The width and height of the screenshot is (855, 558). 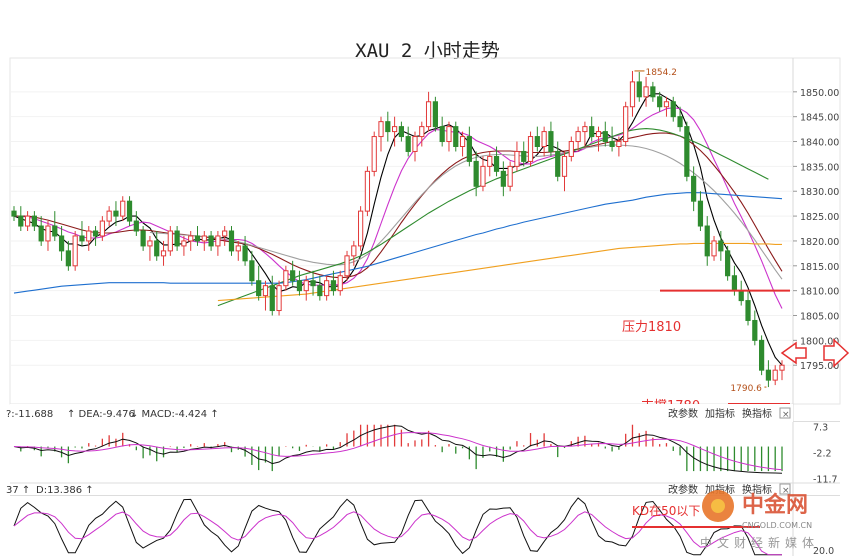 I want to click on left-arrow-icon, so click(x=793, y=353).